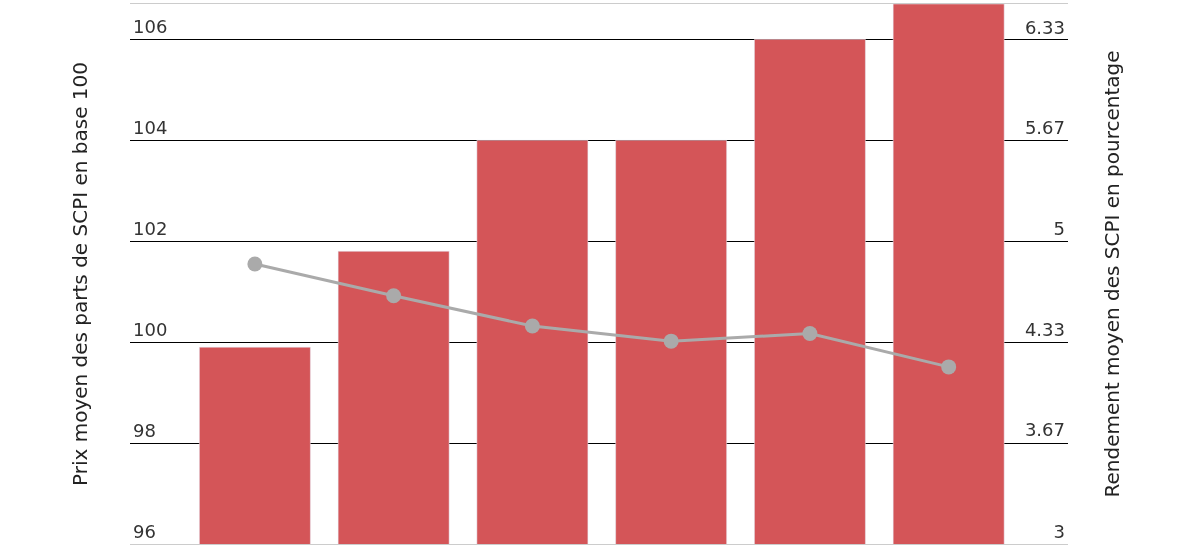  What do you see at coordinates (1044, 430) in the screenshot?
I see `y2-tick-label: 3.67` at bounding box center [1044, 430].